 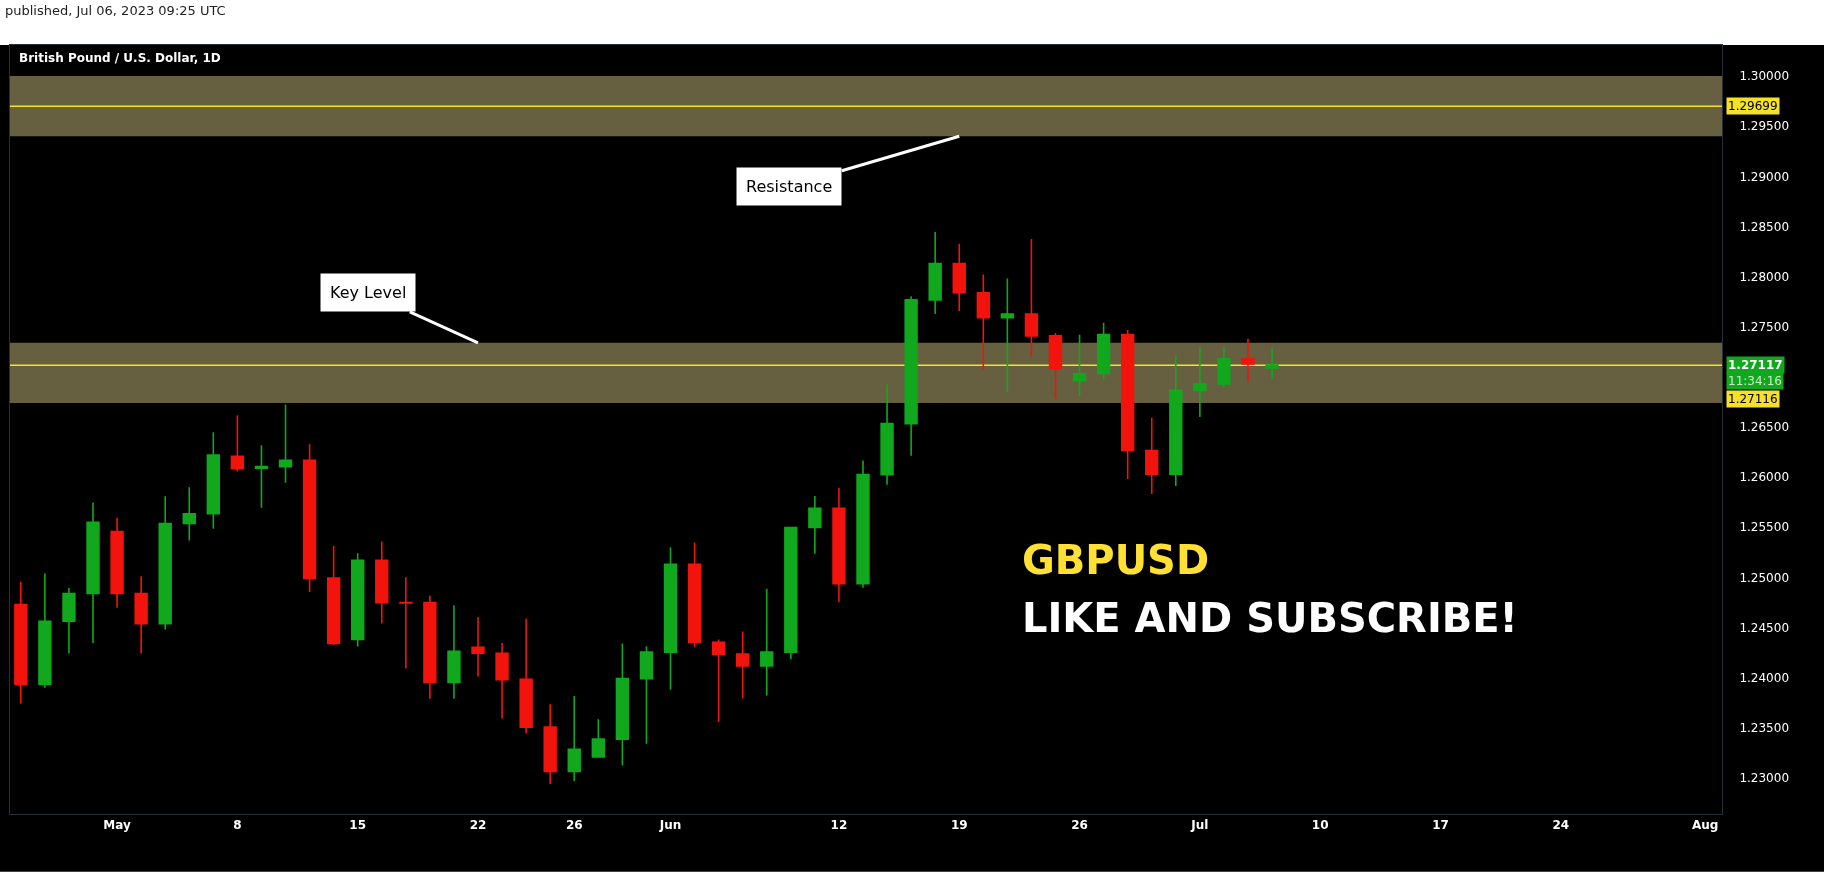 I want to click on y-tick-label: 1.26000, so click(x=1764, y=477).